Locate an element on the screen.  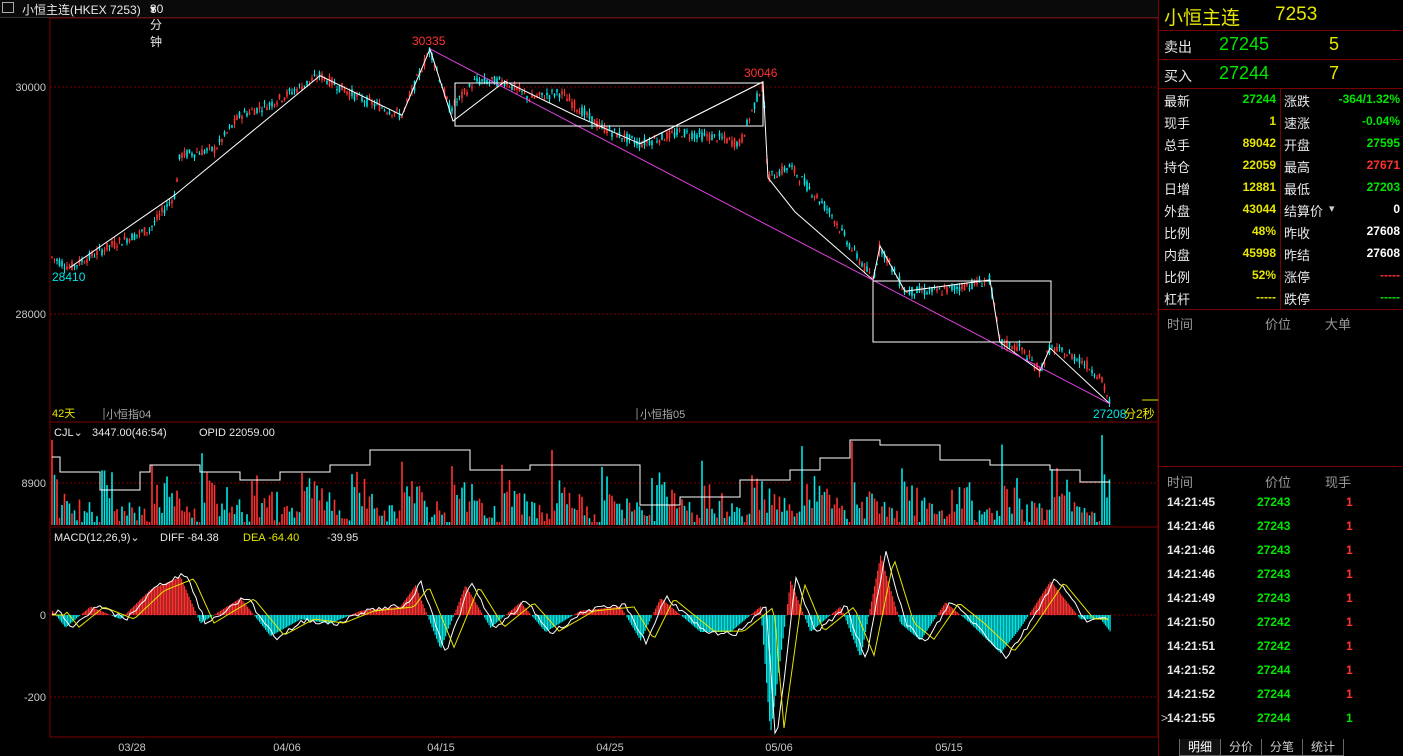
chevron-down-icon: ▾ is located at coordinates (1332, 209).